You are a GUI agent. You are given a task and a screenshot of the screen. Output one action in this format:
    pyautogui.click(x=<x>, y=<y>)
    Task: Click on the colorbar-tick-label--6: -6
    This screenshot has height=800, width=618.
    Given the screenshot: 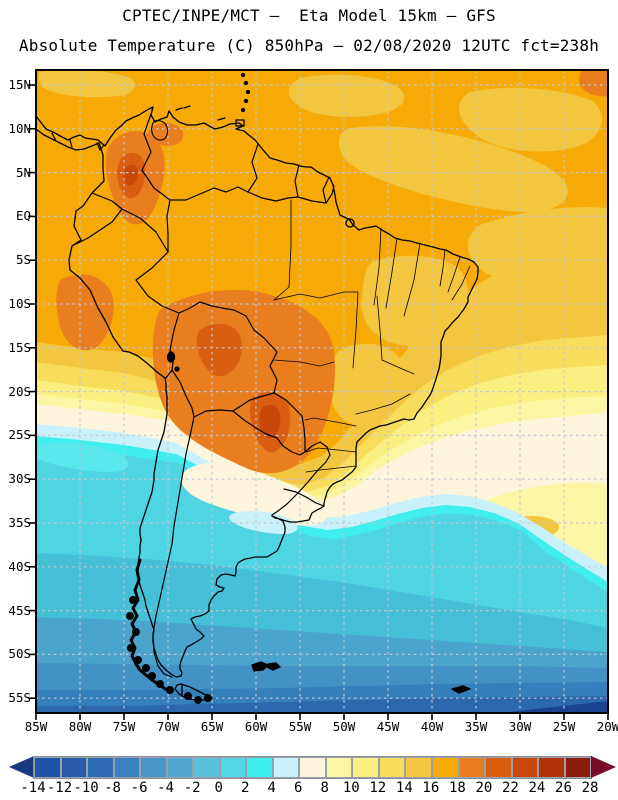 What is the action you would take?
    pyautogui.click(x=139, y=788)
    